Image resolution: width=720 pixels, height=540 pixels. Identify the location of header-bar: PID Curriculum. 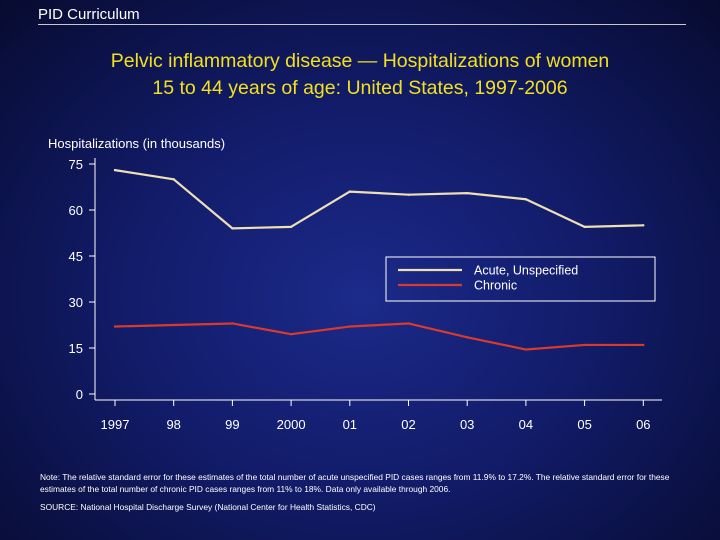
(362, 15).